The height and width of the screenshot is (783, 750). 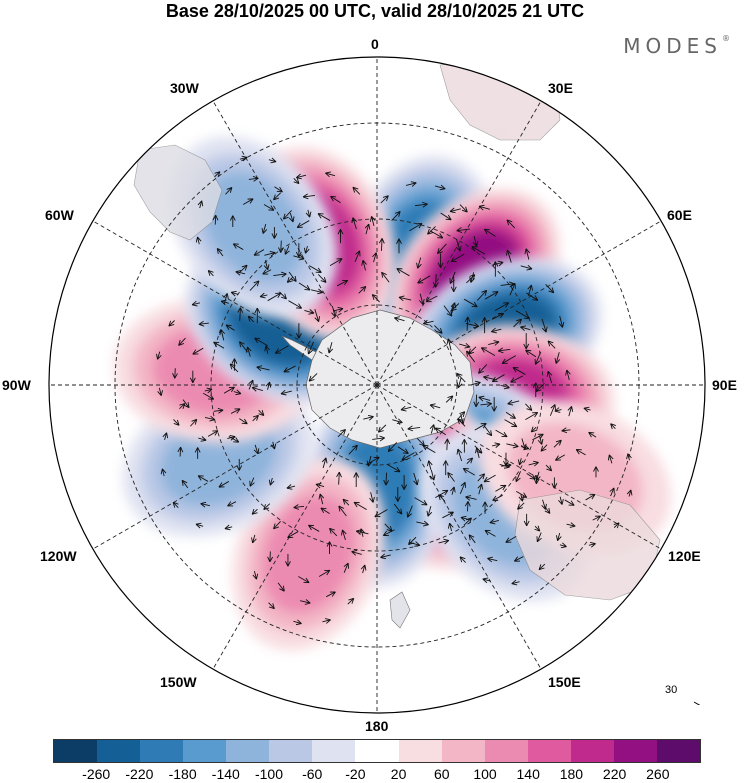 I want to click on antarctic-peninsula, so click(x=299, y=348).